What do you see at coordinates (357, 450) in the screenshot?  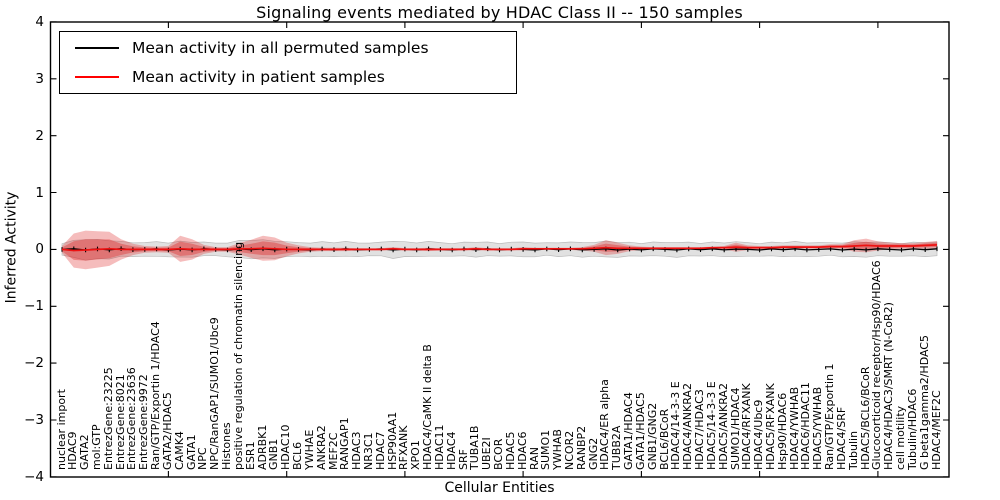 I see `x-tick-label: HDAC3` at bounding box center [357, 450].